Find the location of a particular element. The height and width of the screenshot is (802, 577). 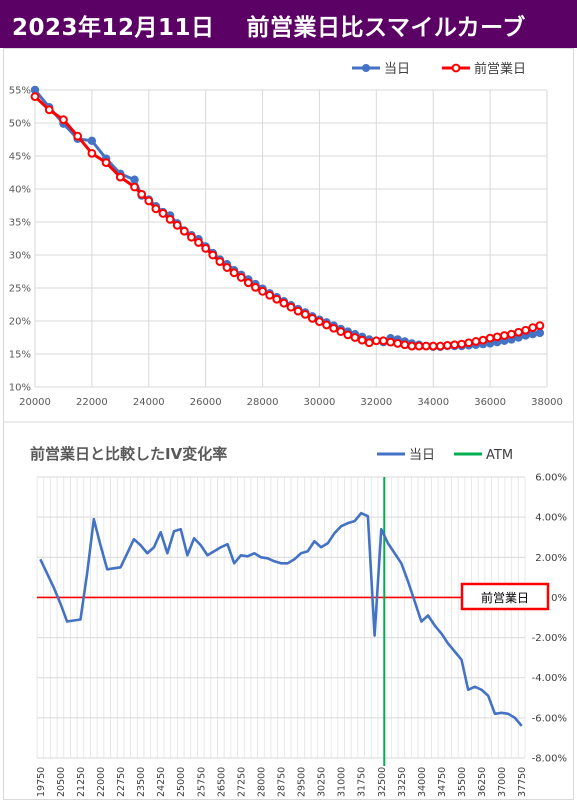

y-tick-label: 6.00% is located at coordinates (551, 478).